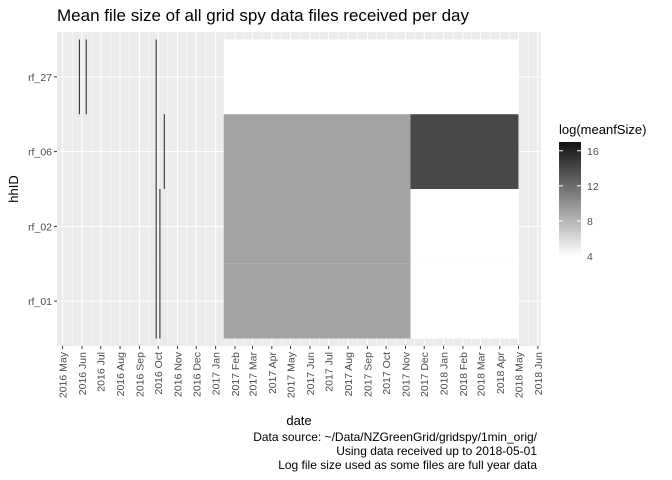 The width and height of the screenshot is (672, 480). What do you see at coordinates (197, 374) in the screenshot?
I see `x-tick-label: 2016 Dec` at bounding box center [197, 374].